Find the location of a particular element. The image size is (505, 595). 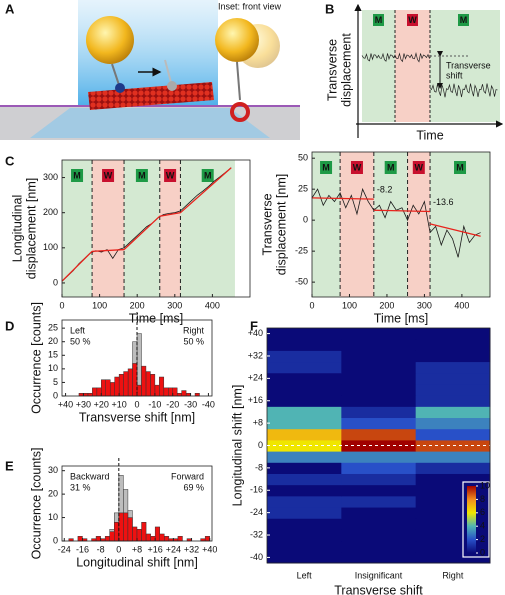

x-axis-label: Transverse shift is located at coordinates (378, 589).